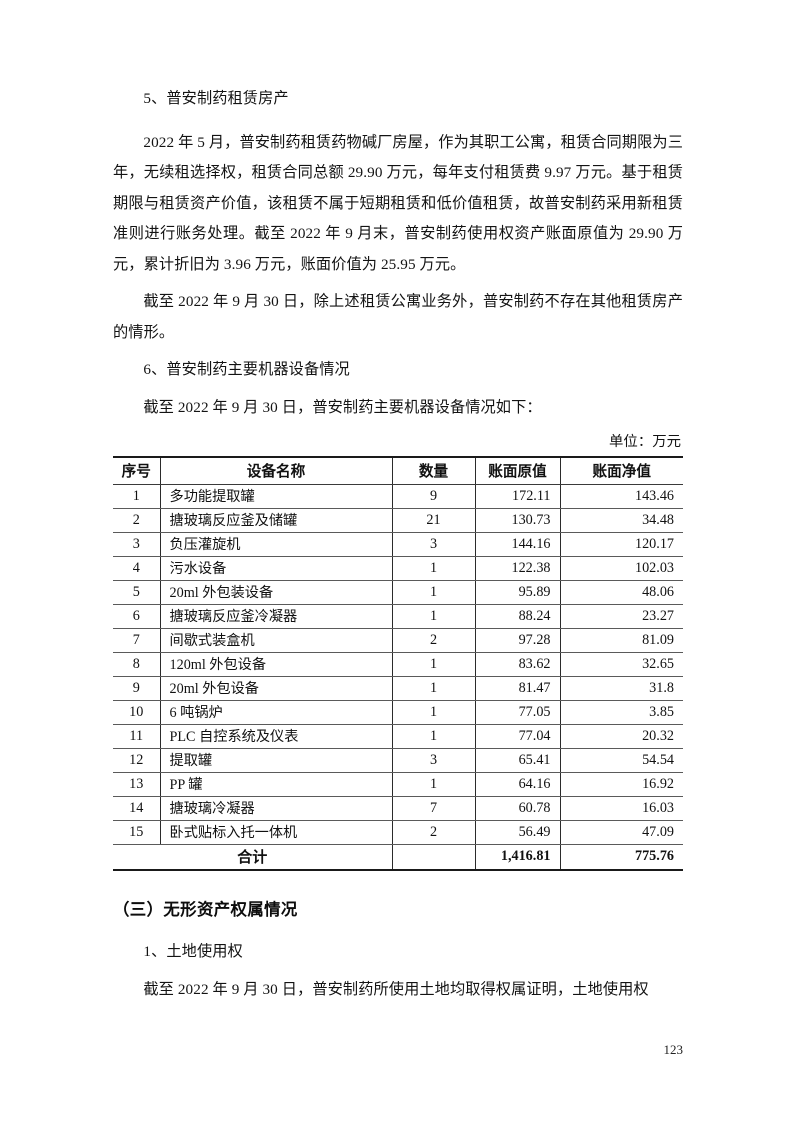  What do you see at coordinates (276, 688) in the screenshot?
I see `cell-name: 20ml 外包设备` at bounding box center [276, 688].